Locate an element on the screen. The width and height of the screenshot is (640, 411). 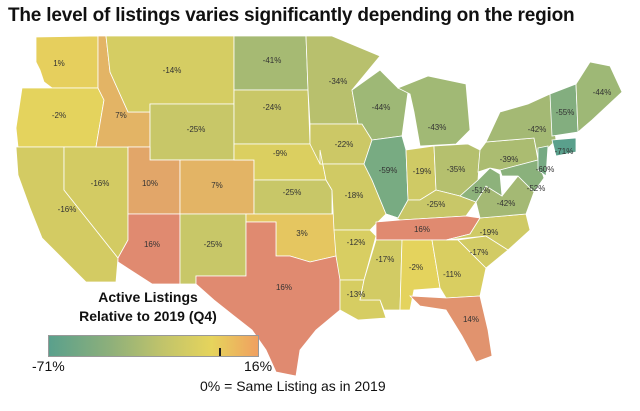
state-label-nevada: -16% is located at coordinates (100, 183).